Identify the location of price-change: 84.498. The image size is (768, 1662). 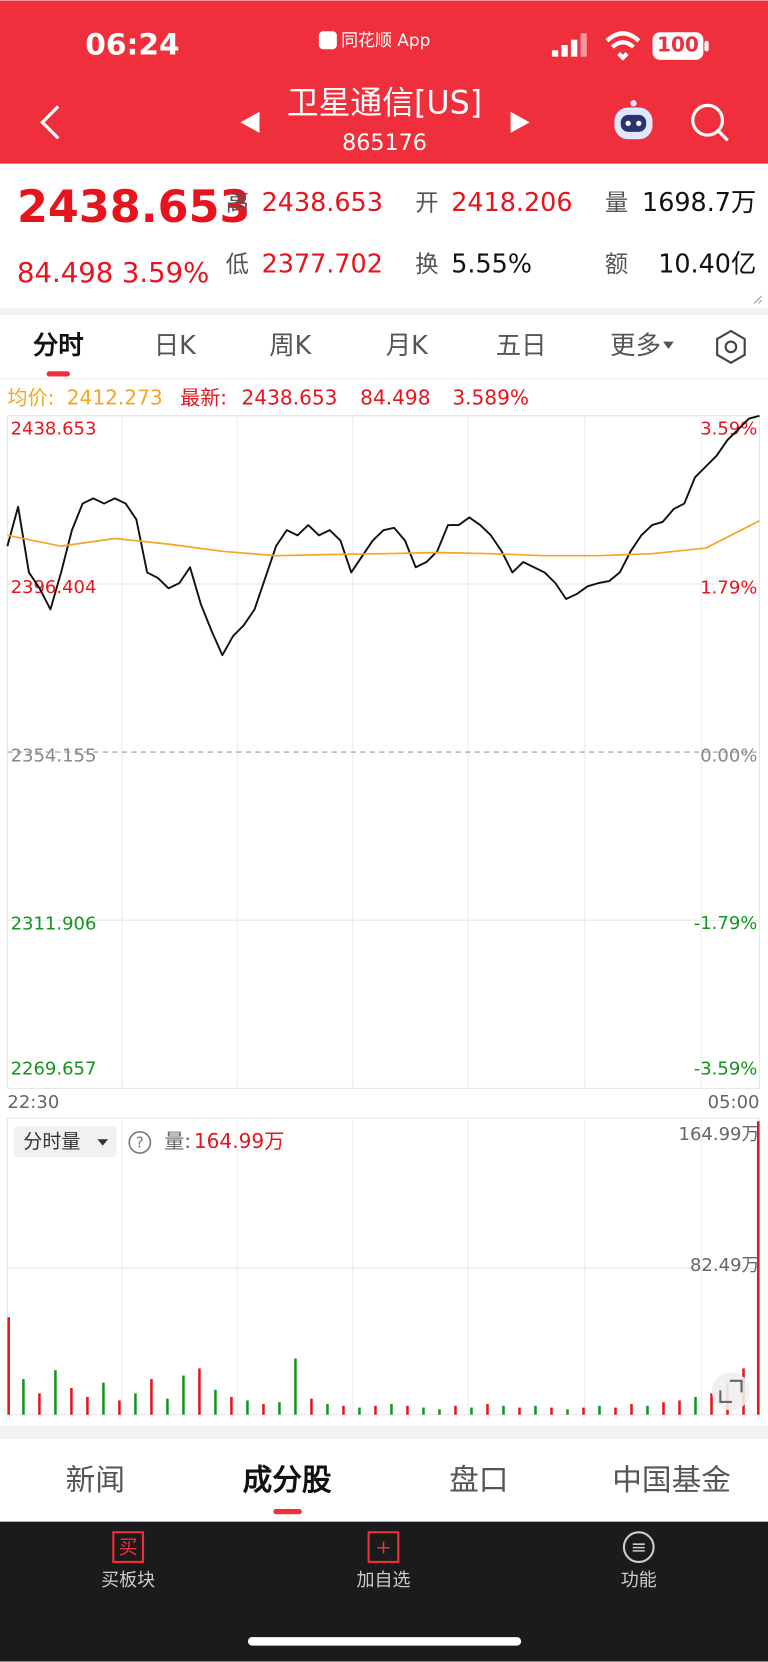
(65, 273).